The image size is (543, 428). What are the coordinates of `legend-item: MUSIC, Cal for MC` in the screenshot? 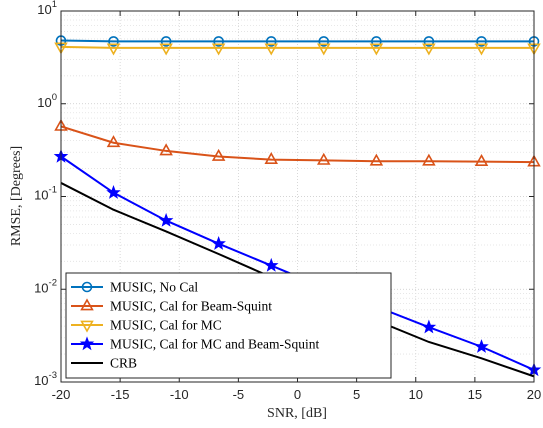 It's located at (146, 325).